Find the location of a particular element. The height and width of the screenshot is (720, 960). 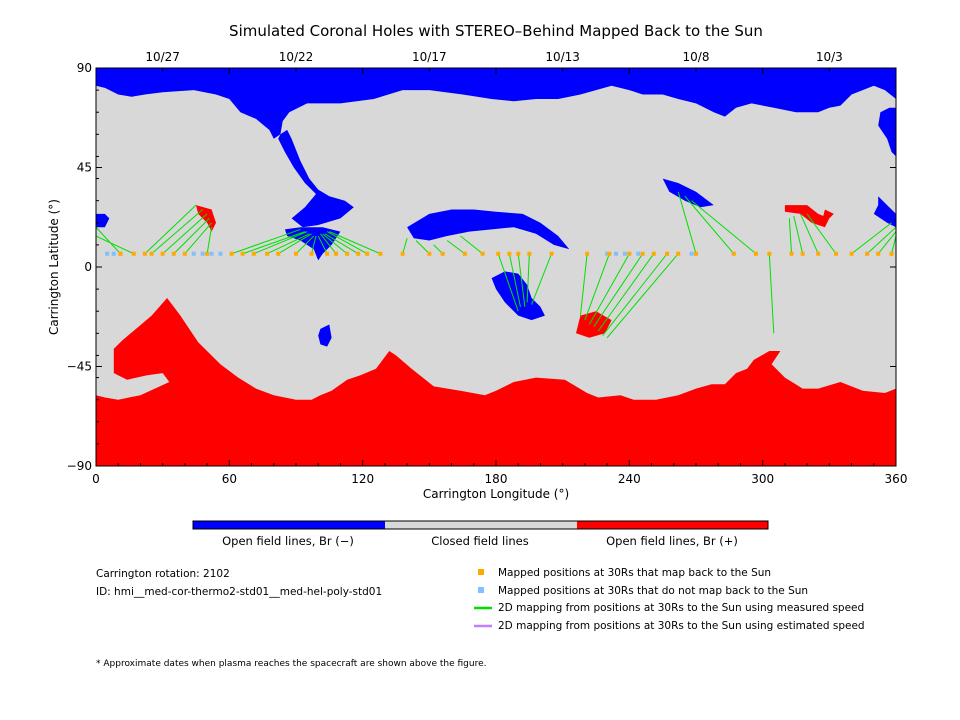

carrington-rotation: Carrington rotation: 2102 is located at coordinates (163, 574).